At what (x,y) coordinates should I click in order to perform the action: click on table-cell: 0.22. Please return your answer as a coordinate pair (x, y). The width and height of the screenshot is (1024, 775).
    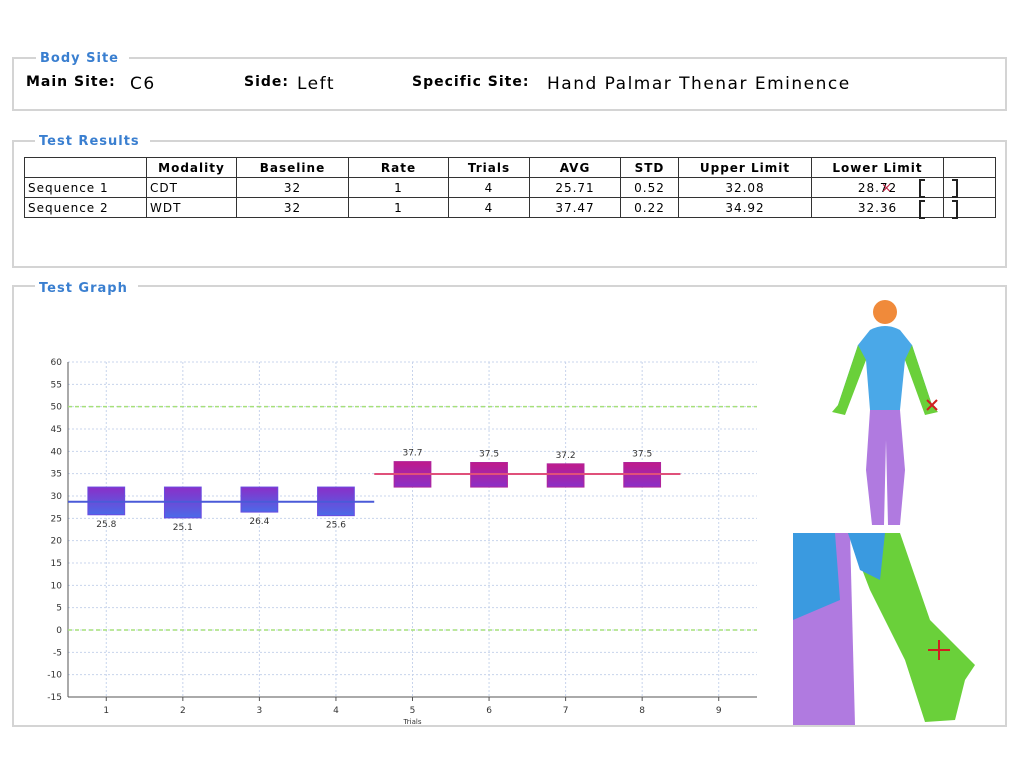
    Looking at the image, I should click on (649, 207).